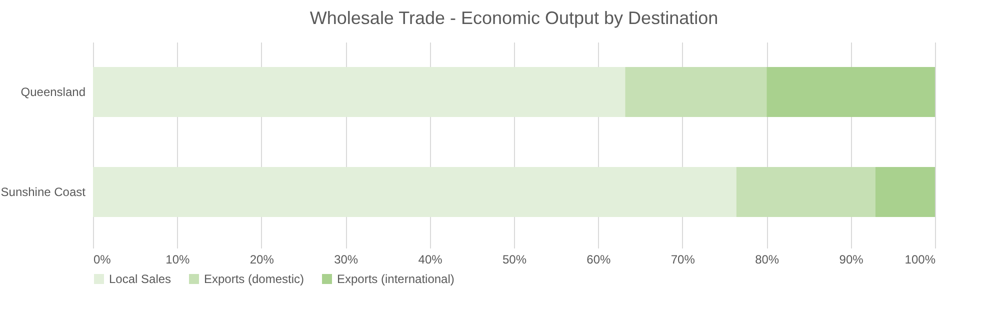 This screenshot has height=329, width=995. What do you see at coordinates (514, 259) in the screenshot?
I see `x-tick-label: 50%` at bounding box center [514, 259].